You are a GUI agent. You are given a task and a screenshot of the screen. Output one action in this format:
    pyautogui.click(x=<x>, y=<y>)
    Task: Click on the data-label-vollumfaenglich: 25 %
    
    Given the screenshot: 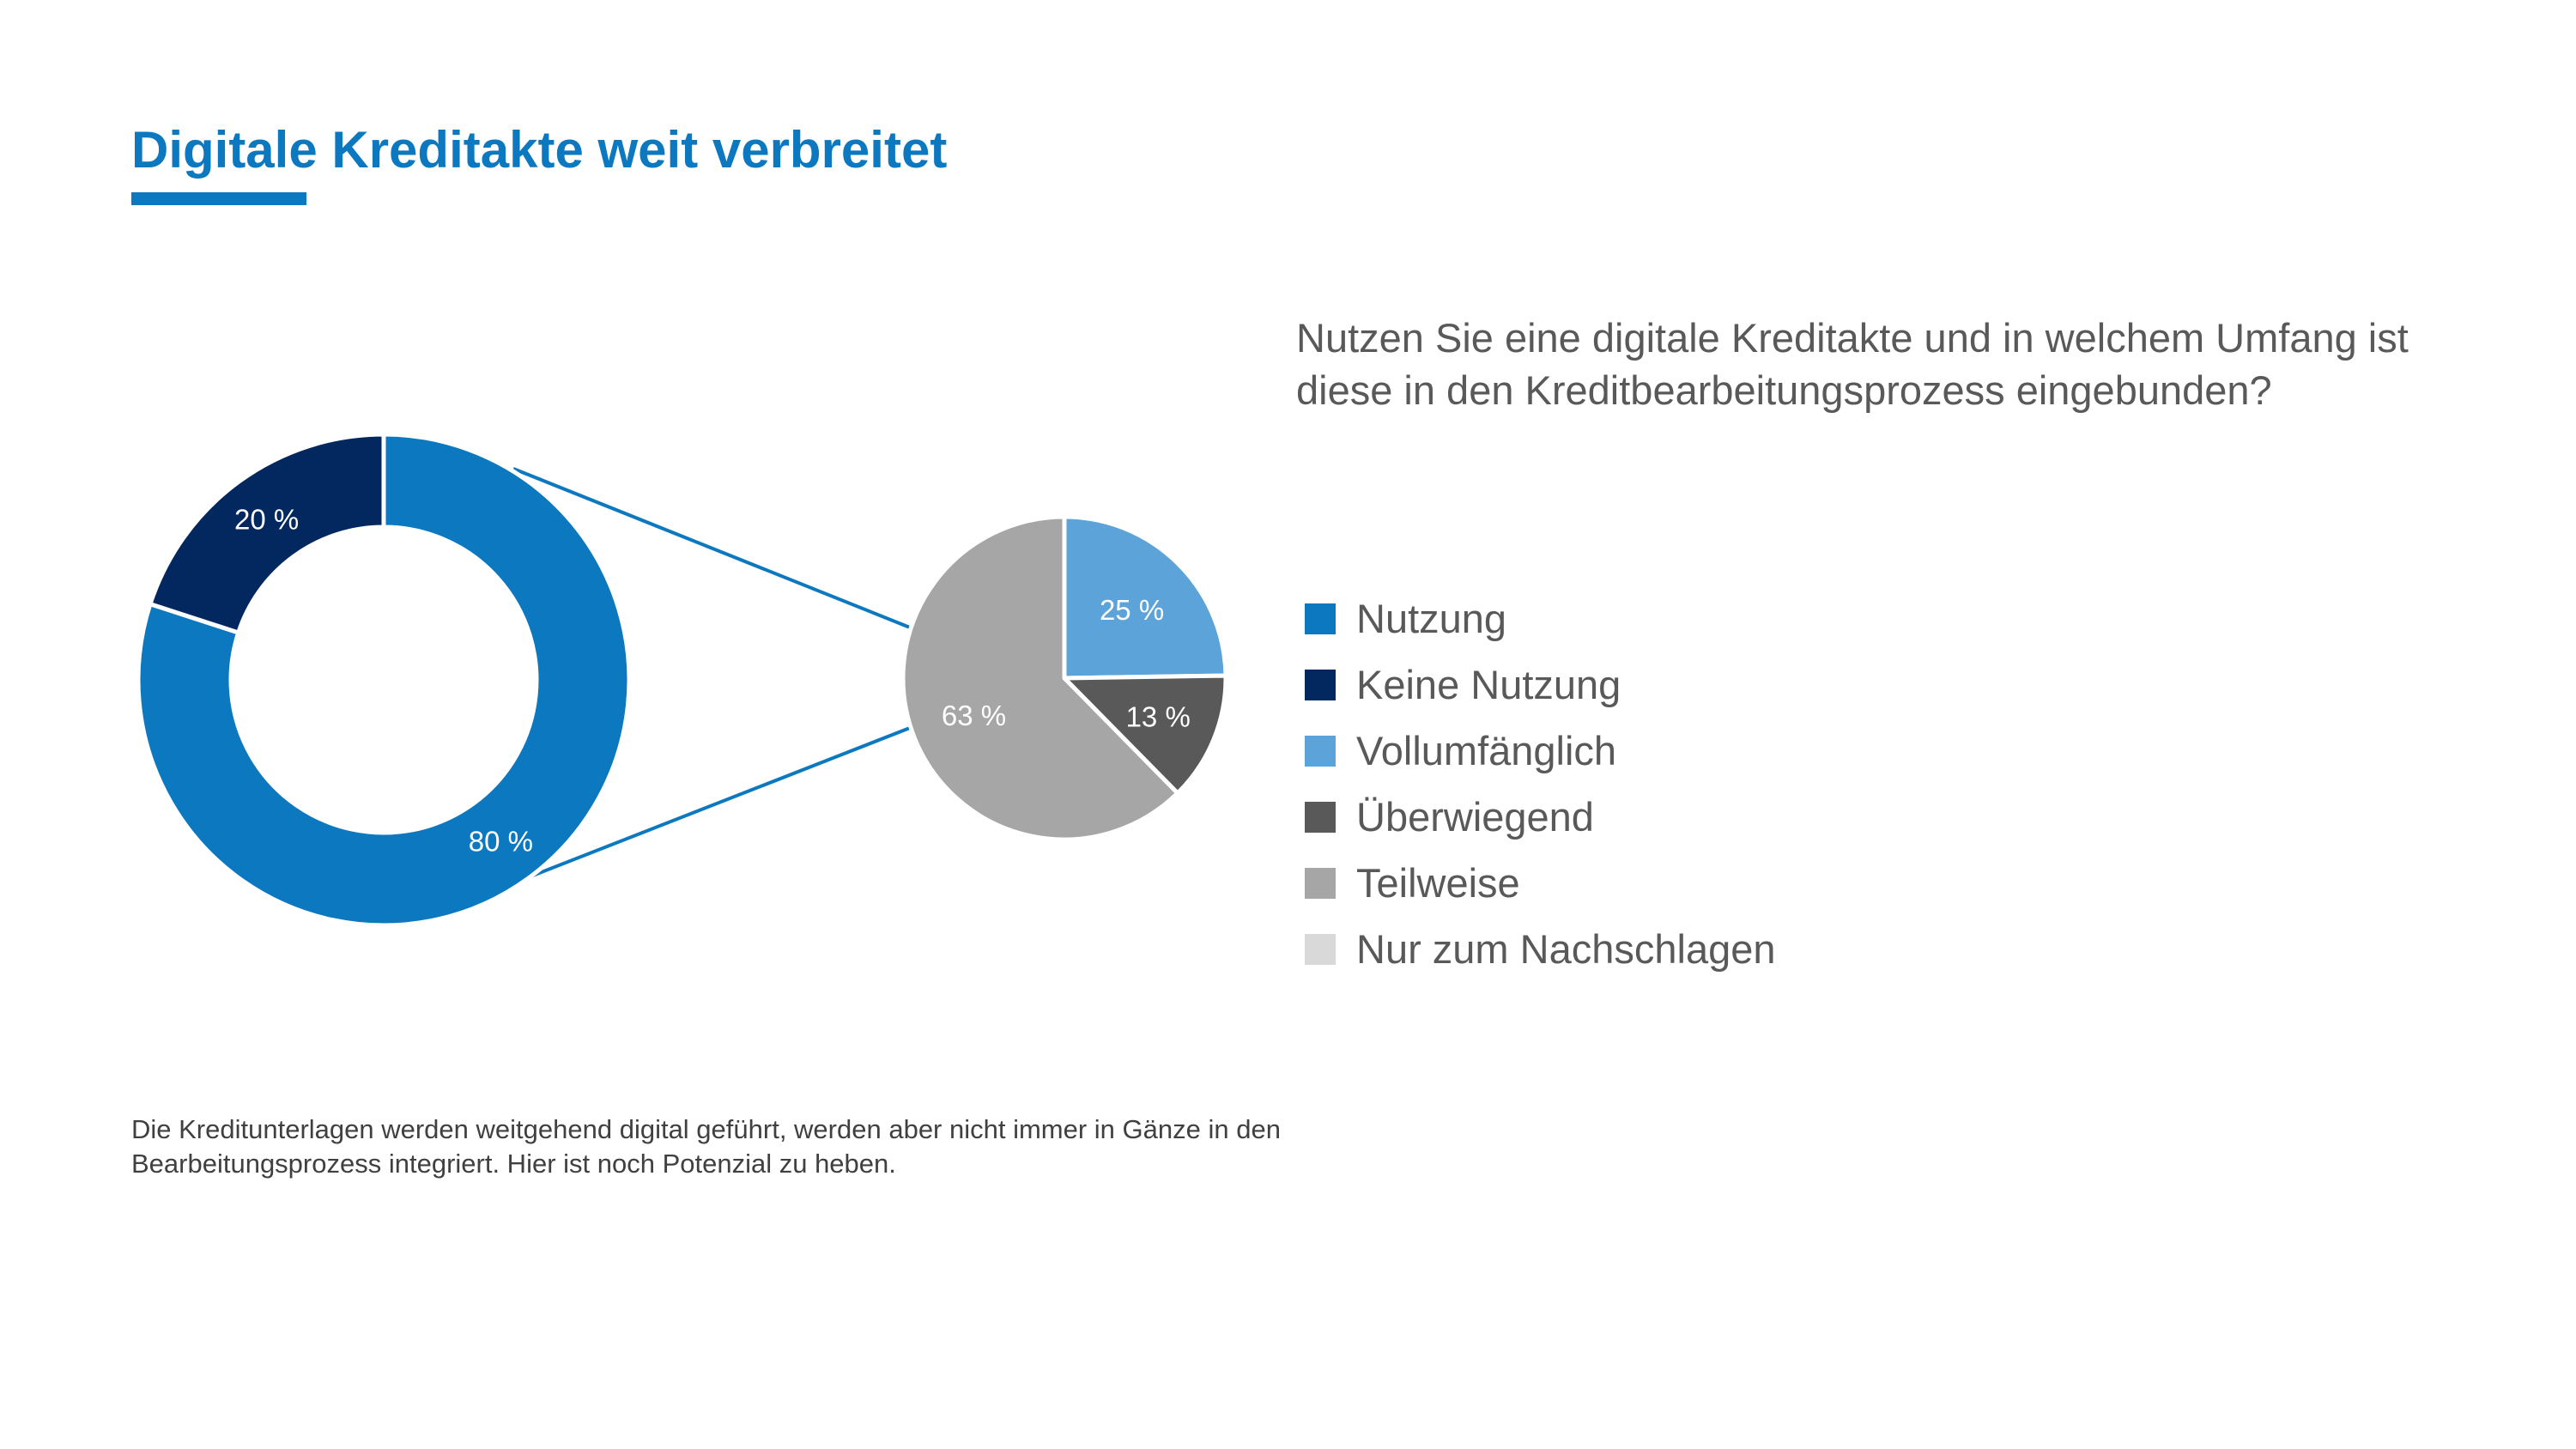 What is the action you would take?
    pyautogui.click(x=1132, y=610)
    